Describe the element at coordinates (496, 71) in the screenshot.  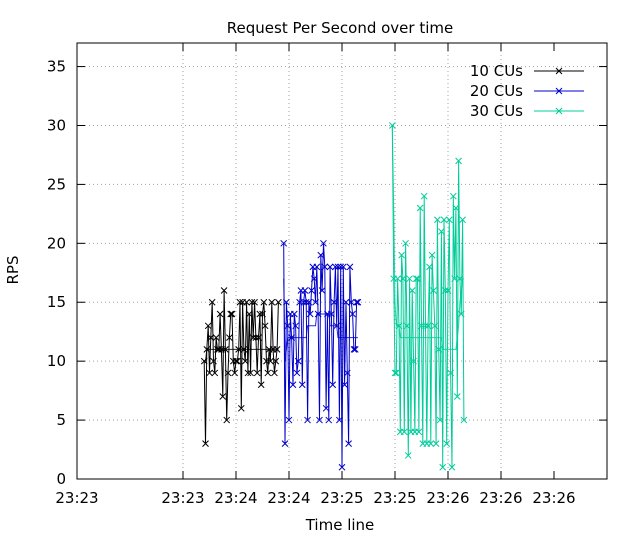
I see `legend-label: 10 CUs` at that location.